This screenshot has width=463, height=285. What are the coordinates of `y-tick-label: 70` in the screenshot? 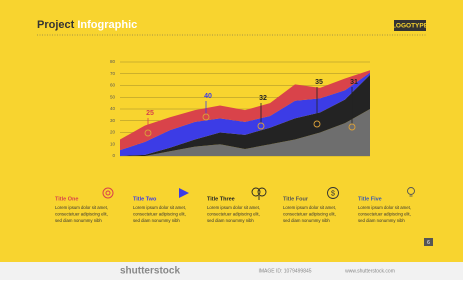 It's located at (113, 73).